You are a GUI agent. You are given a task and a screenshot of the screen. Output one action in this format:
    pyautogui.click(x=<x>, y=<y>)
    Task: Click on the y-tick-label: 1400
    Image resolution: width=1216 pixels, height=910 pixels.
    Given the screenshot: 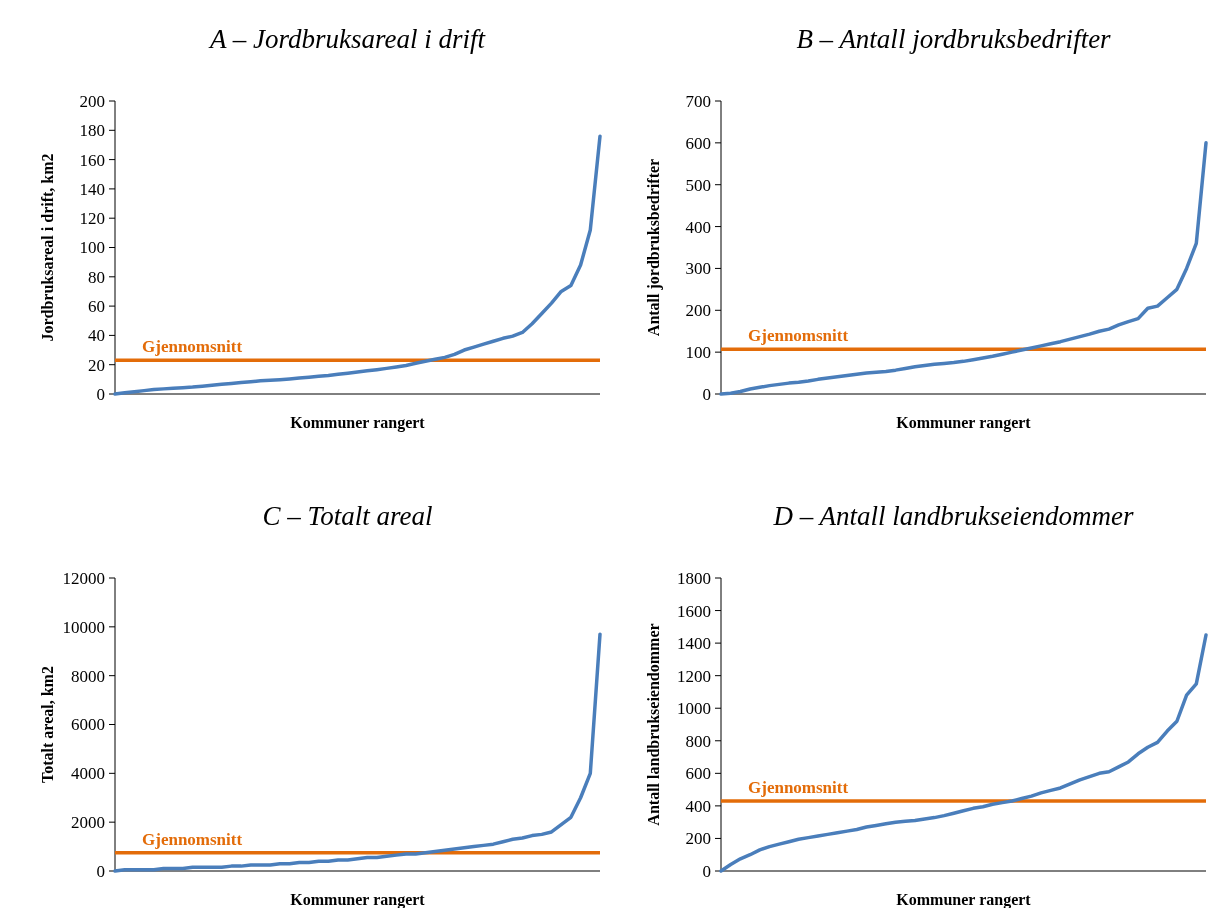 What is the action you would take?
    pyautogui.click(x=694, y=644)
    